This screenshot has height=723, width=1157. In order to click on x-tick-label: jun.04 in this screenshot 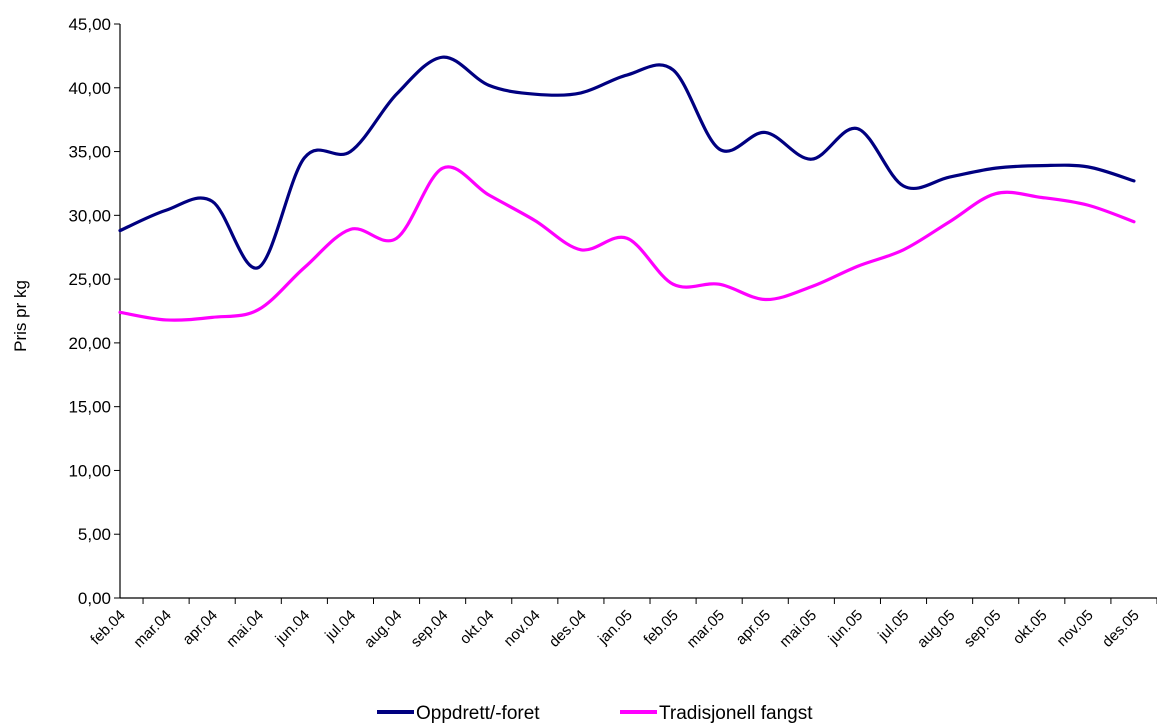, I will do `click(293, 628)`.